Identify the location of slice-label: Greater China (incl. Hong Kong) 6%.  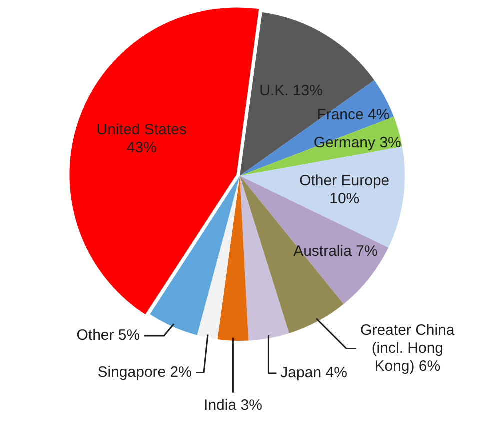
(408, 348).